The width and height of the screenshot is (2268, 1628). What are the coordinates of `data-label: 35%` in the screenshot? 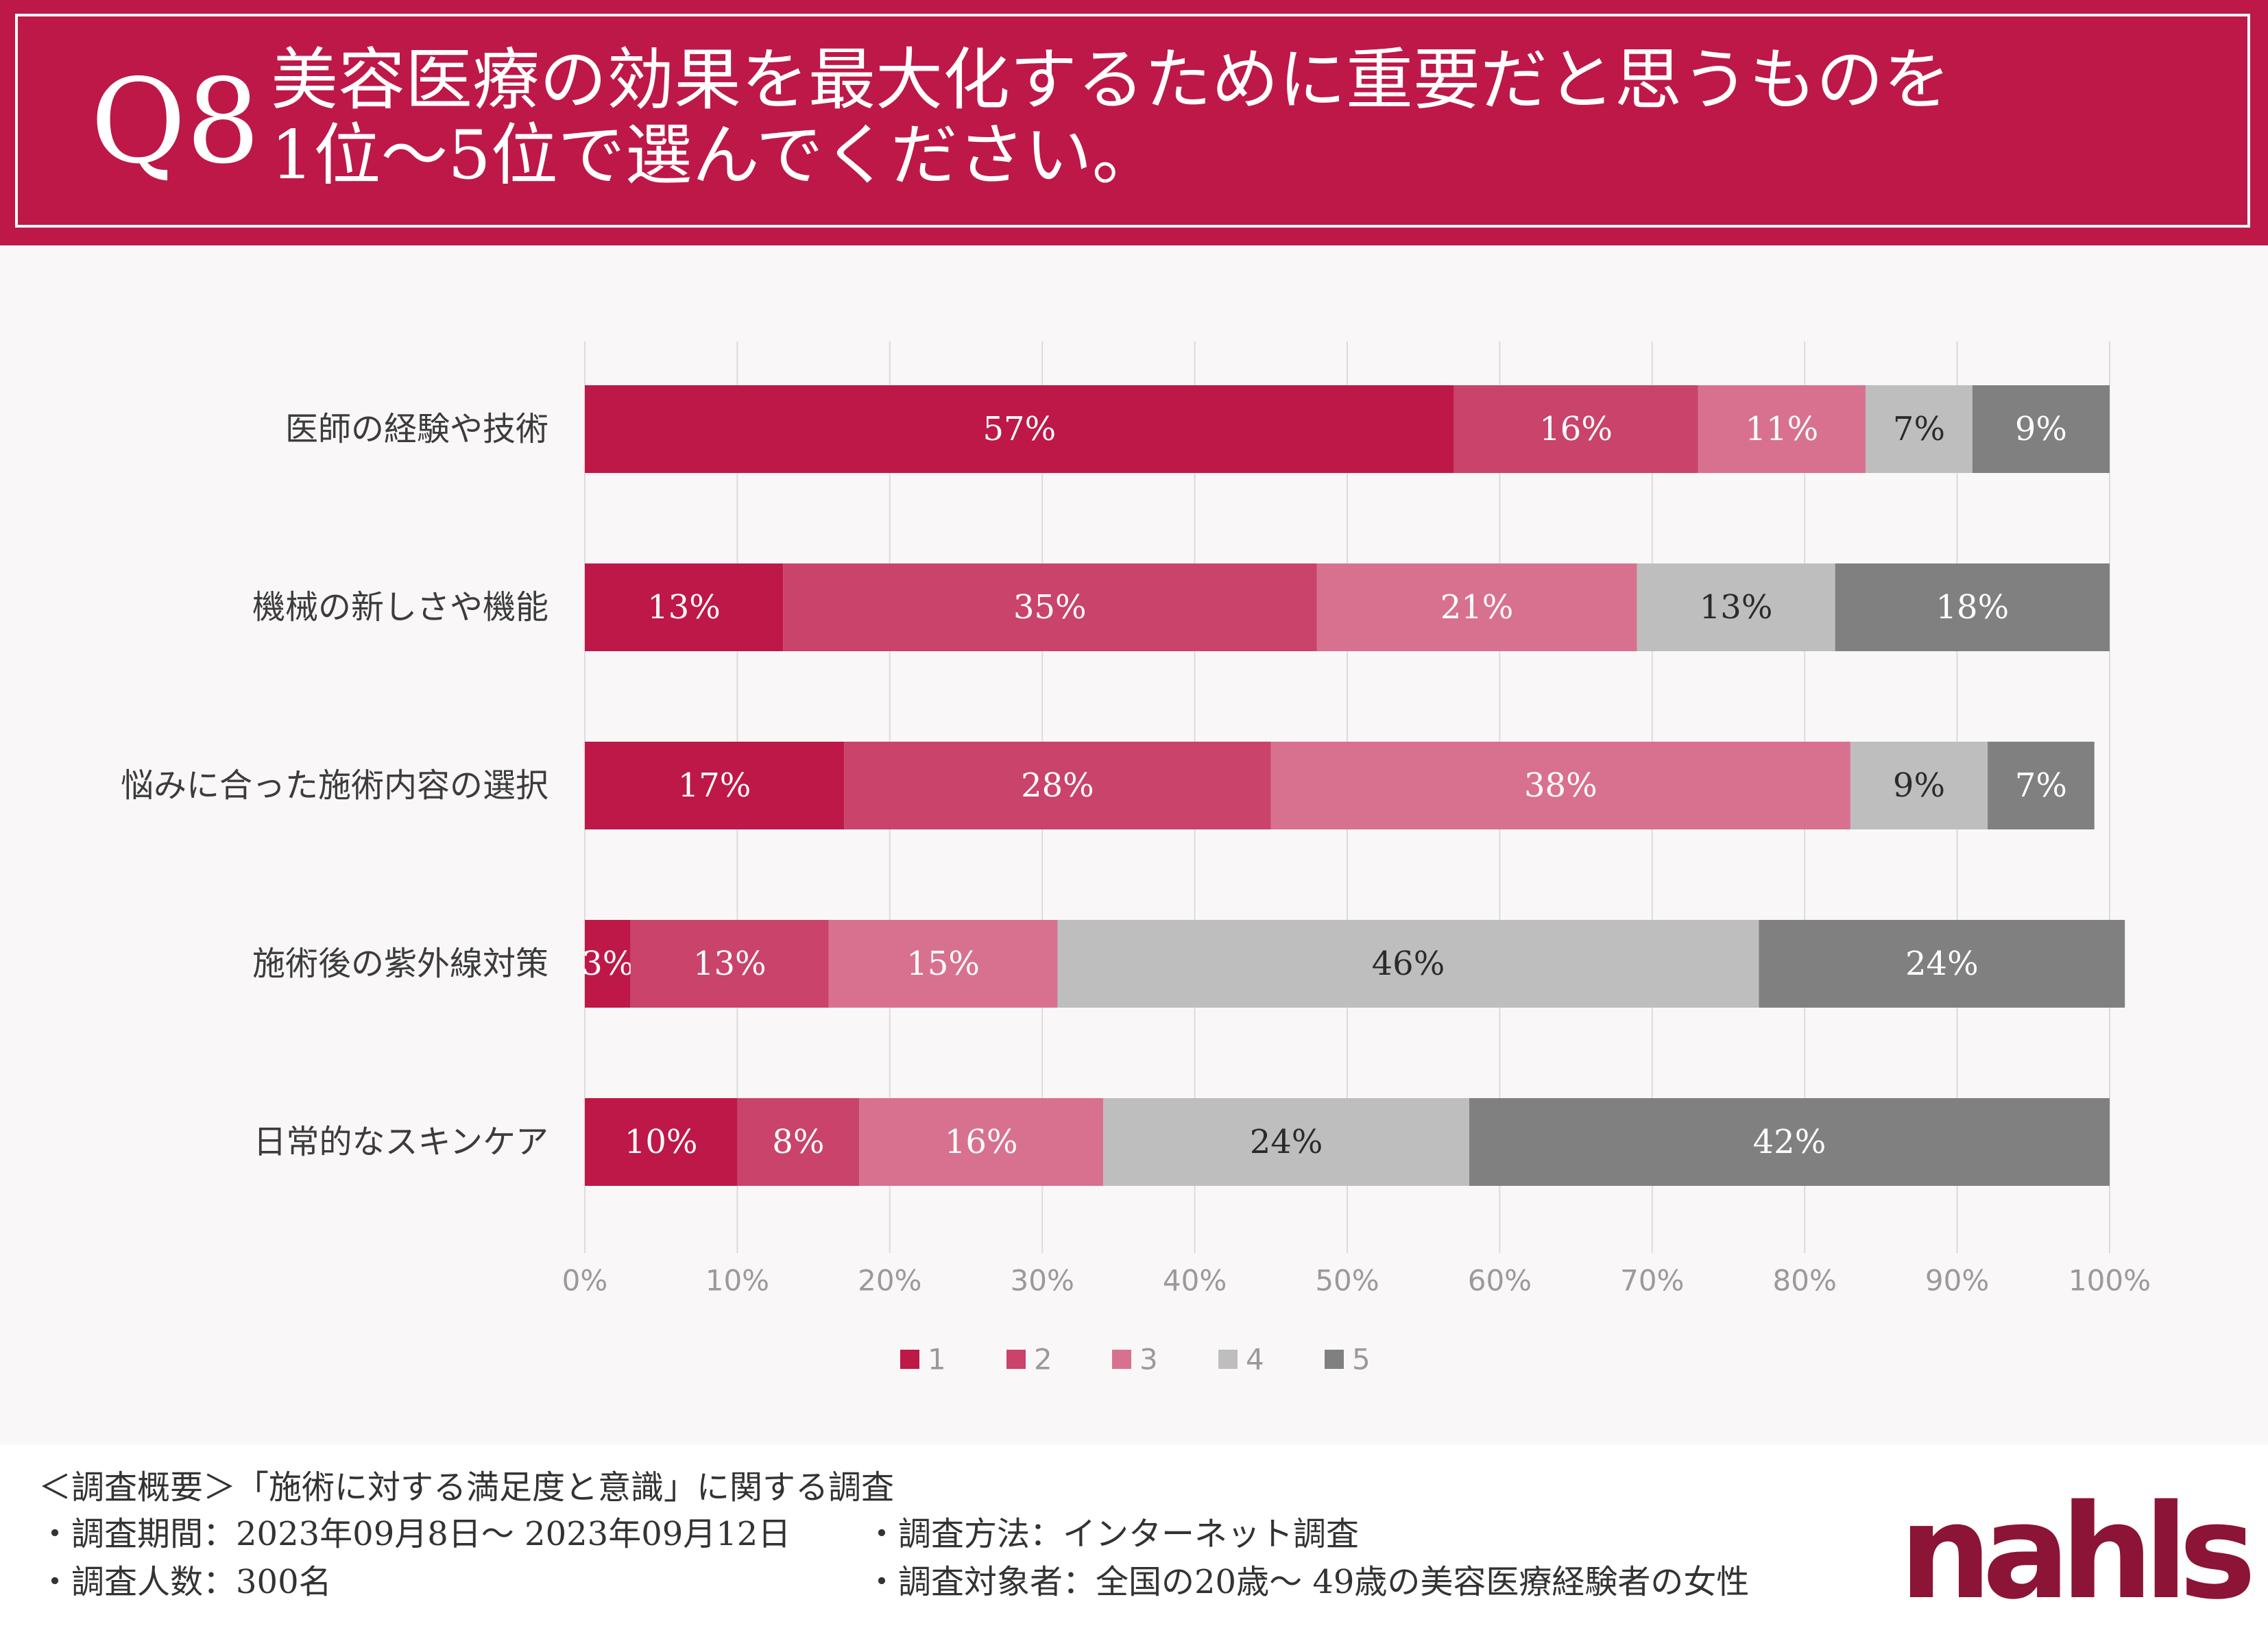 It's located at (1050, 607).